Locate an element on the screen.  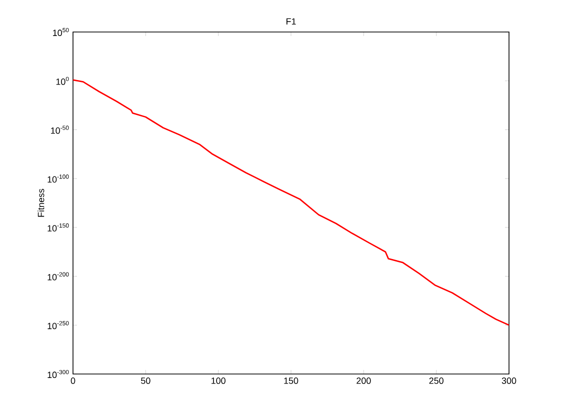
chart-title: F1 is located at coordinates (291, 21).